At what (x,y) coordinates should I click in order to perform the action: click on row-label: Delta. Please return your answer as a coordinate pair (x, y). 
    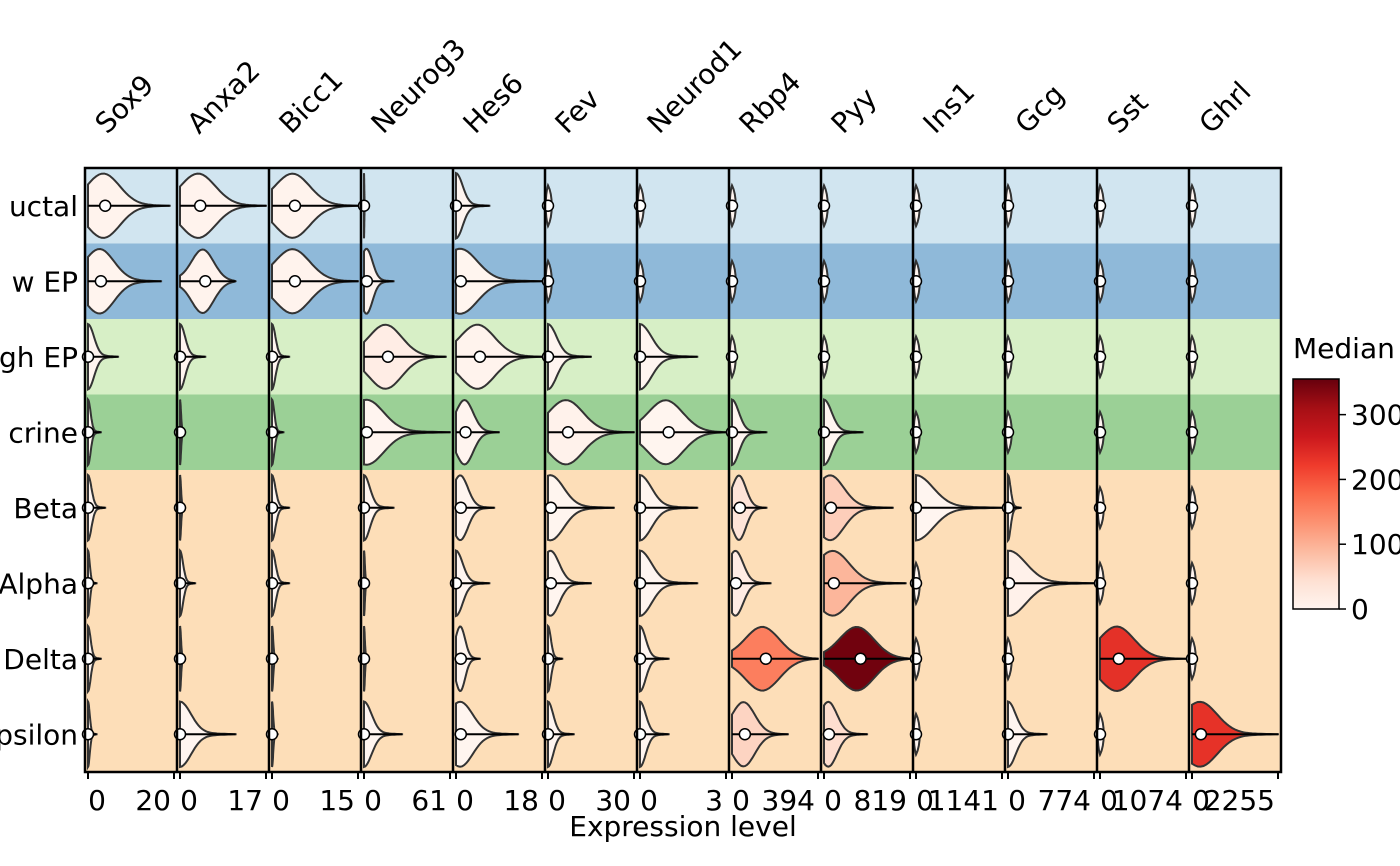
    Looking at the image, I should click on (40, 659).